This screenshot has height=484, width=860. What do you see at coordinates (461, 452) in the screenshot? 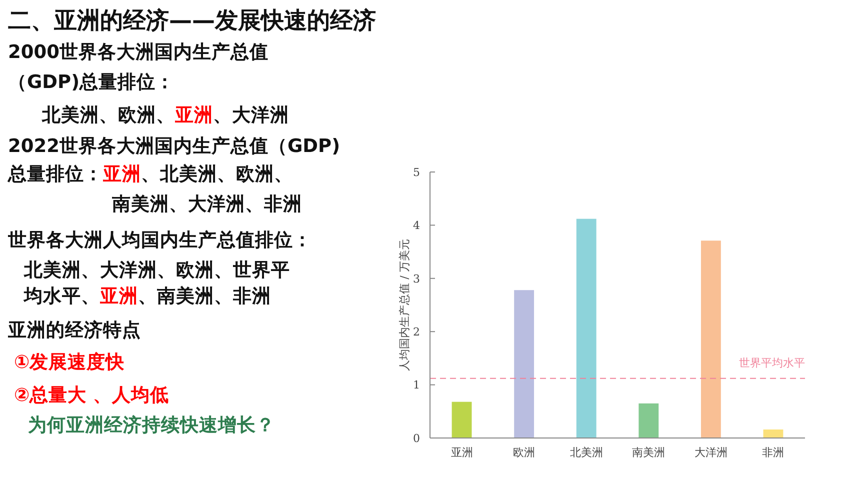
I see `x-tick-label: 亚洲` at bounding box center [461, 452].